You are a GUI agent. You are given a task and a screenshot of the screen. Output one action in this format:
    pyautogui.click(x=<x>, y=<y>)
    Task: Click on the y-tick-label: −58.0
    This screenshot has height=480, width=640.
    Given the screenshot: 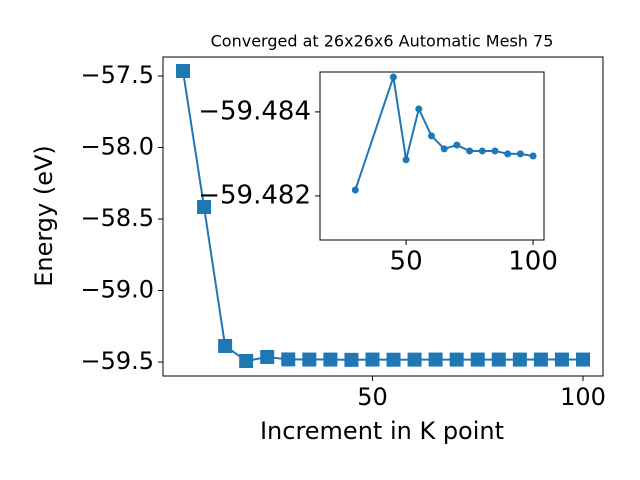 What is the action you would take?
    pyautogui.click(x=117, y=147)
    